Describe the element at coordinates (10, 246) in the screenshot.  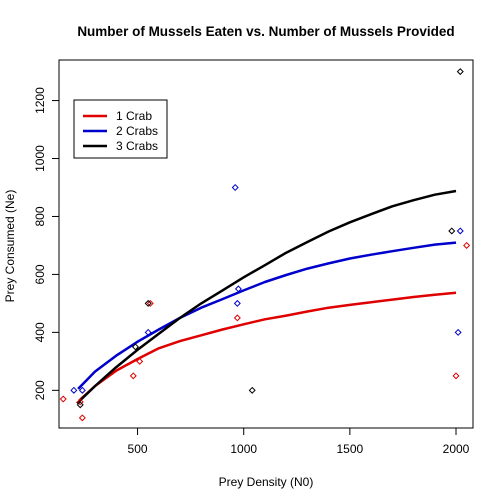
I see `y-axis-label: Prey Consumed (Ne)` at that location.